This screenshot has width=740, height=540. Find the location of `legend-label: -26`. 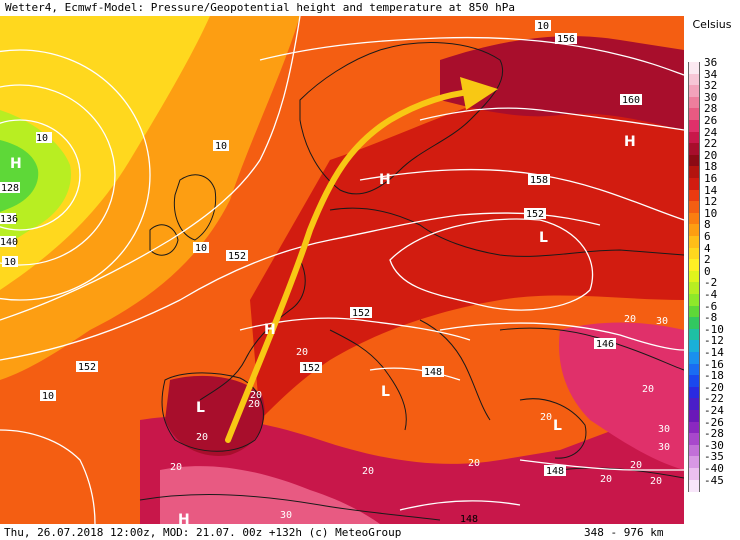

legend-label: -26 is located at coordinates (714, 422).